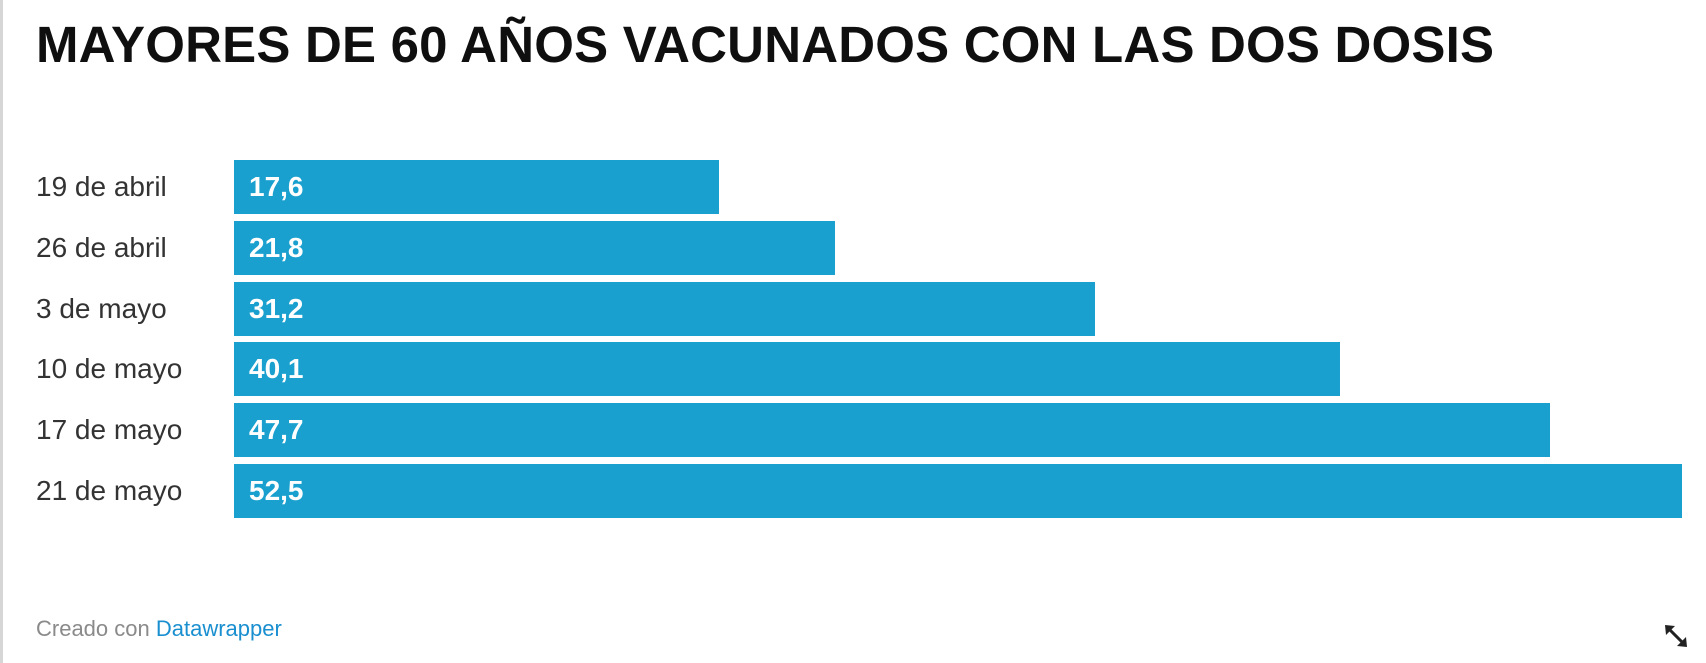  Describe the element at coordinates (218, 628) in the screenshot. I see `datawrapper-link: Datawrapper` at that location.